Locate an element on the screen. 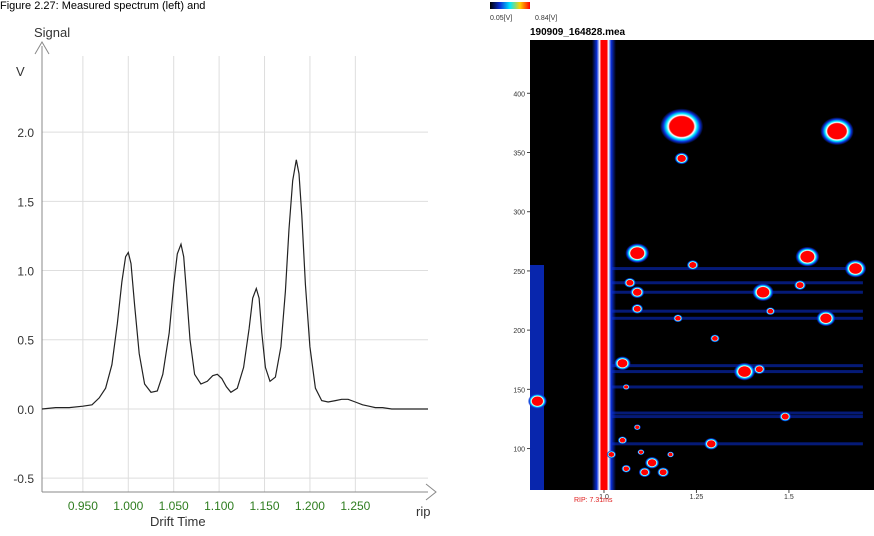 The image size is (874, 536). y-tick-label: 400 is located at coordinates (519, 94).